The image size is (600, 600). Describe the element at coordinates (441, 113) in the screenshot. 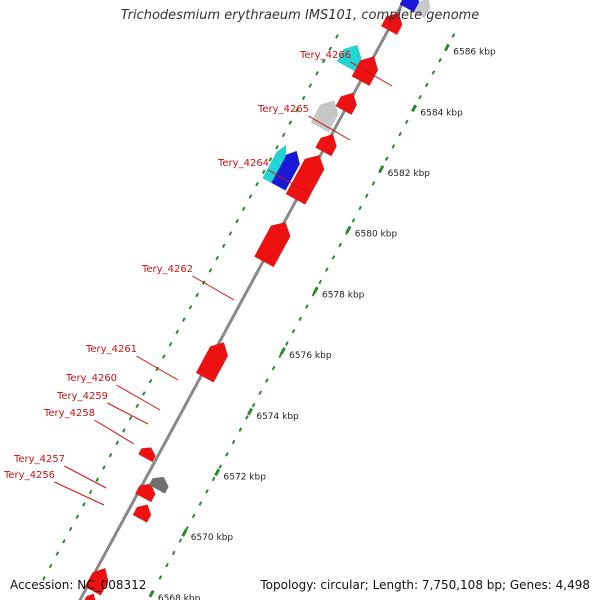

I see `scale-tick-label: 6584 kbp` at that location.